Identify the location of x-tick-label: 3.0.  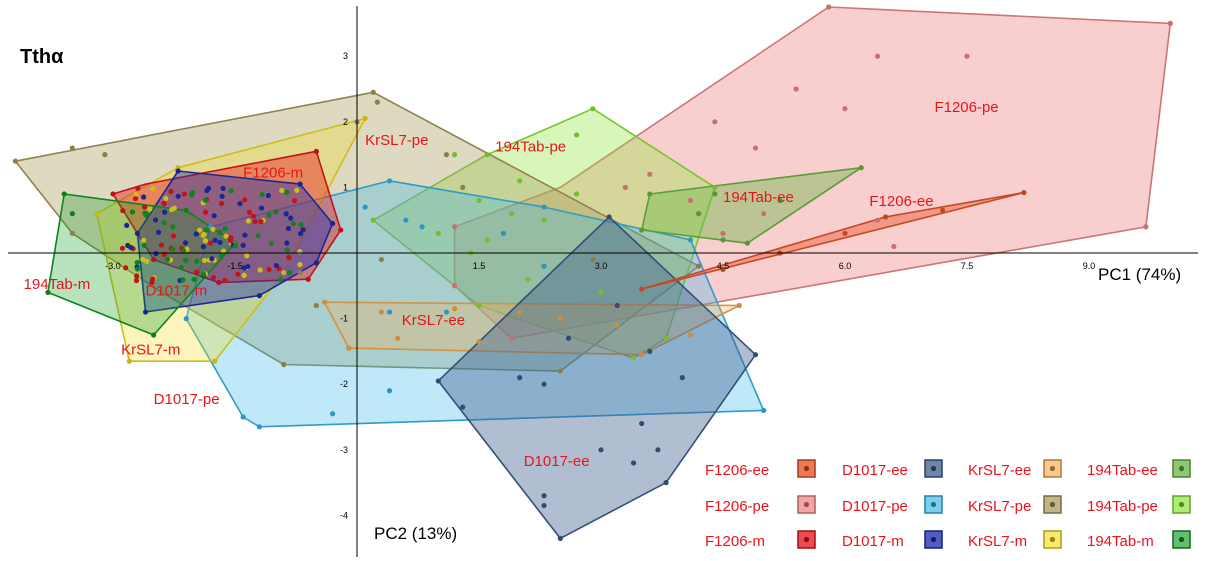
(601, 266).